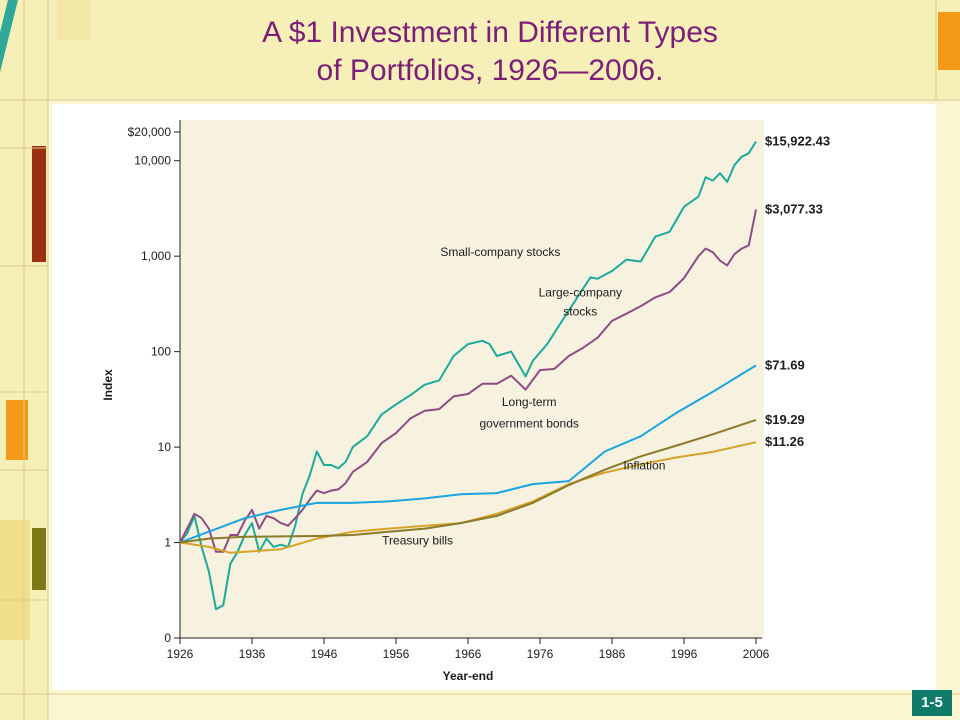  I want to click on y-axis-title: Index, so click(108, 385).